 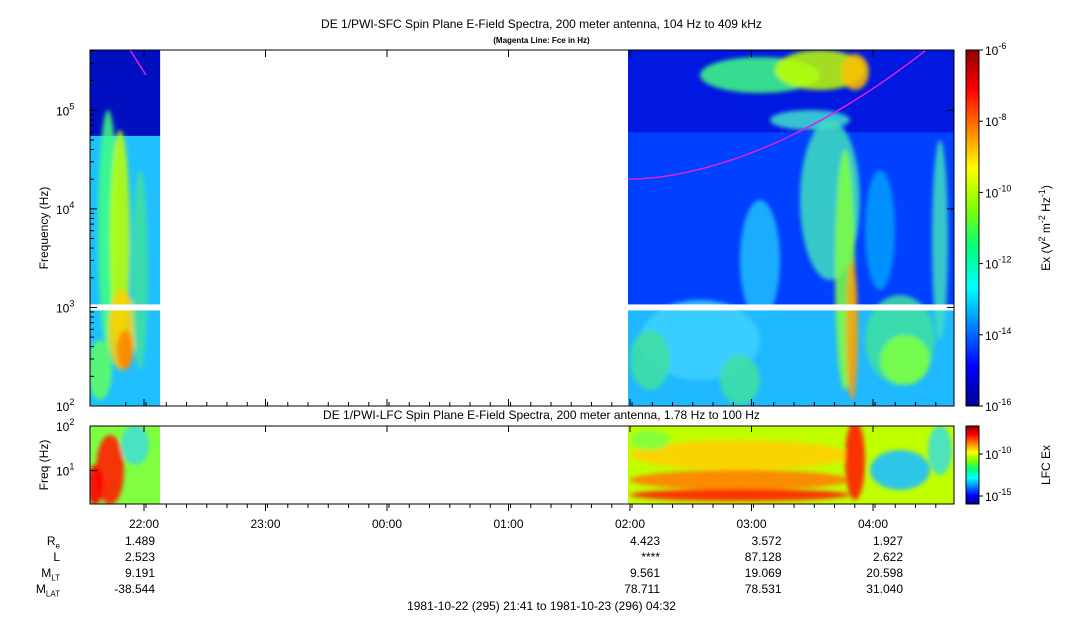 What do you see at coordinates (50, 574) in the screenshot?
I see `ephemeris-label-mlt: MLT` at bounding box center [50, 574].